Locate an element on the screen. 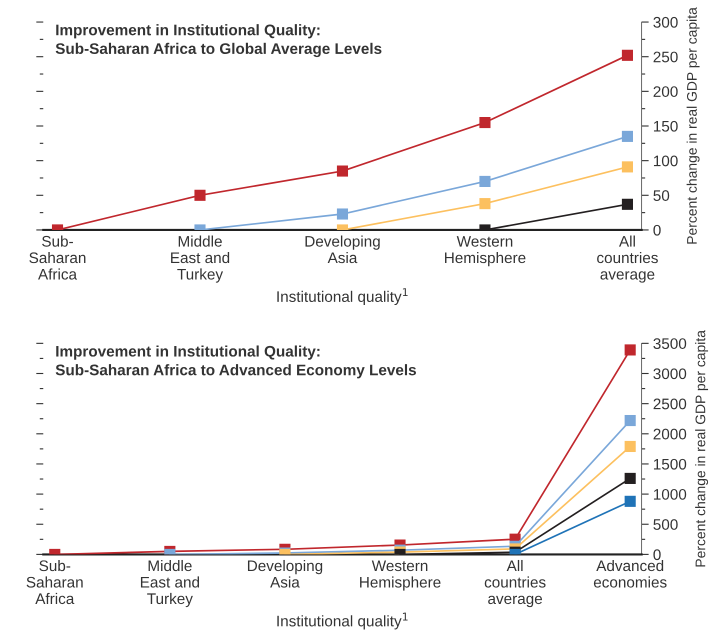 This screenshot has height=630, width=721. y-tick-label: 2500 is located at coordinates (670, 404).